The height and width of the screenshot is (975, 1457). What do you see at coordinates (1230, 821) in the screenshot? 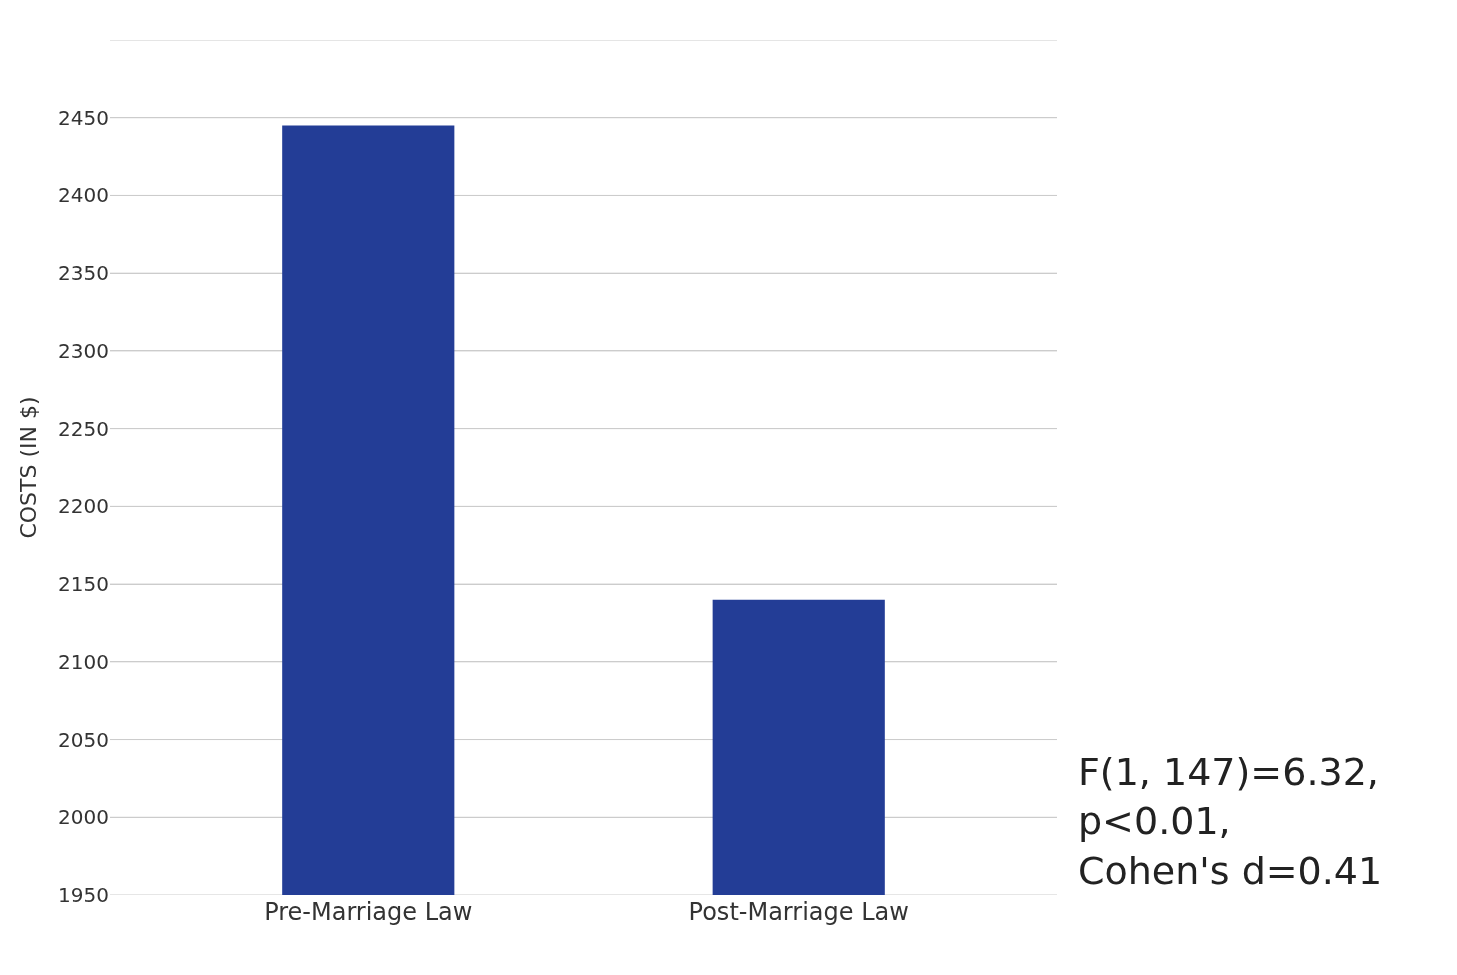
I see `text: F(1, 147)=6.32, p<0.01, Cohen's d=0.41` at bounding box center [1230, 821].